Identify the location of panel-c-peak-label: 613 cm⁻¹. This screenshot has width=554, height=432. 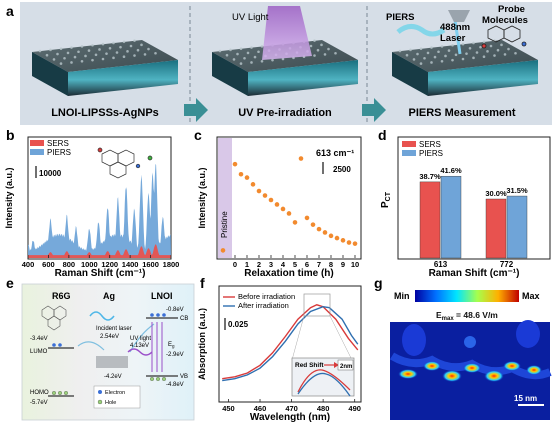
(335, 153).